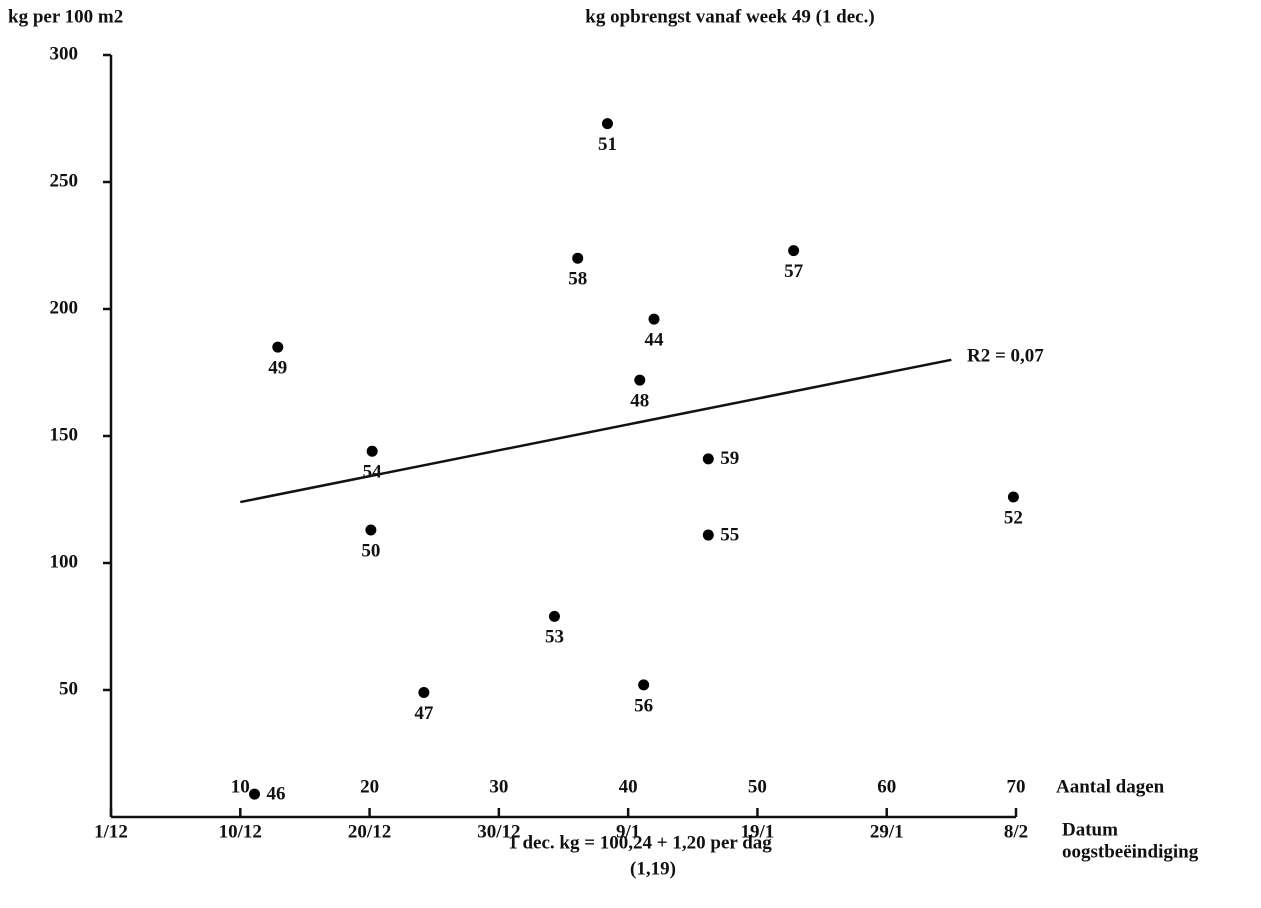  I want to click on point-label: 54, so click(373, 472).